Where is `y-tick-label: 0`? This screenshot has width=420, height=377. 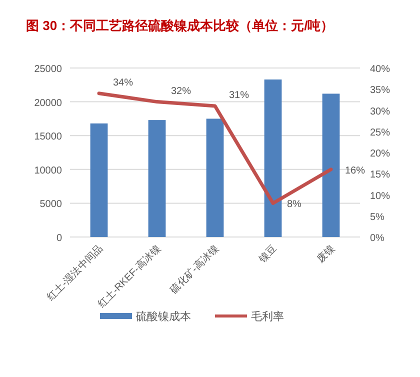
y-tick-label: 0 is located at coordinates (59, 238).